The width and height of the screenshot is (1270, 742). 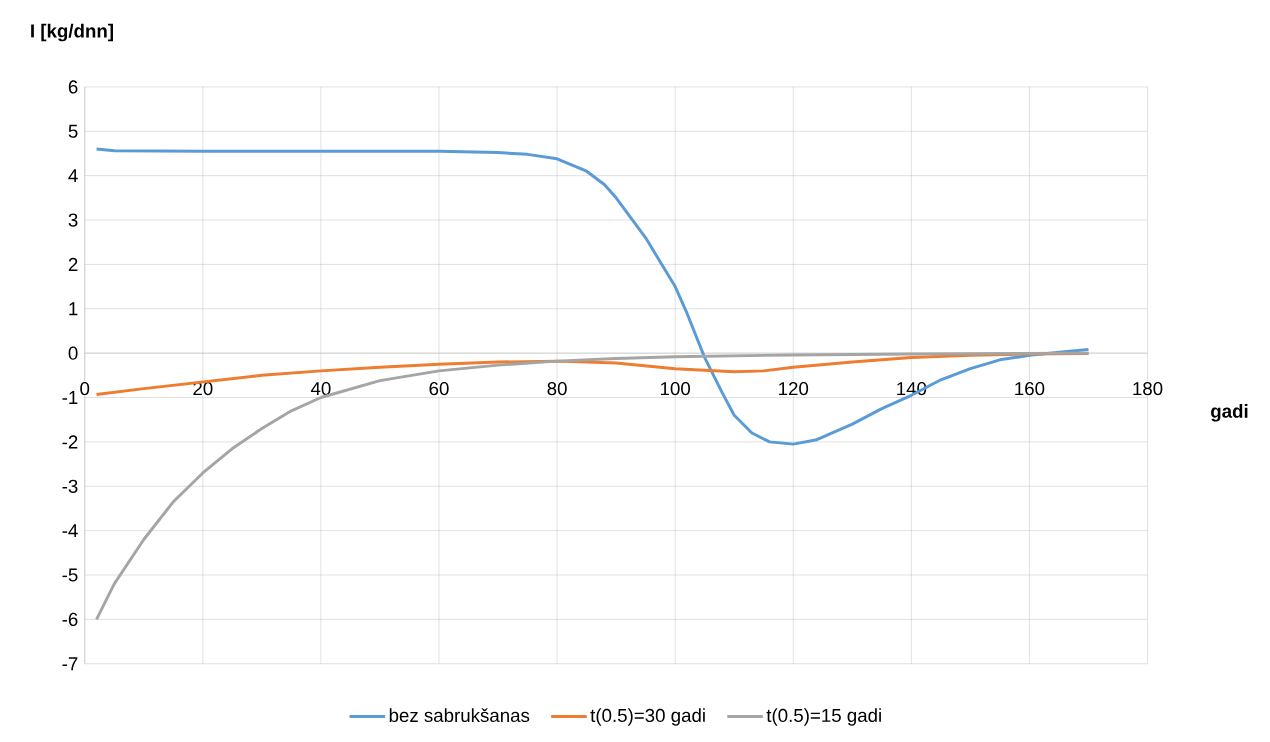 I want to click on x-tick-label: 80, so click(x=557, y=389).